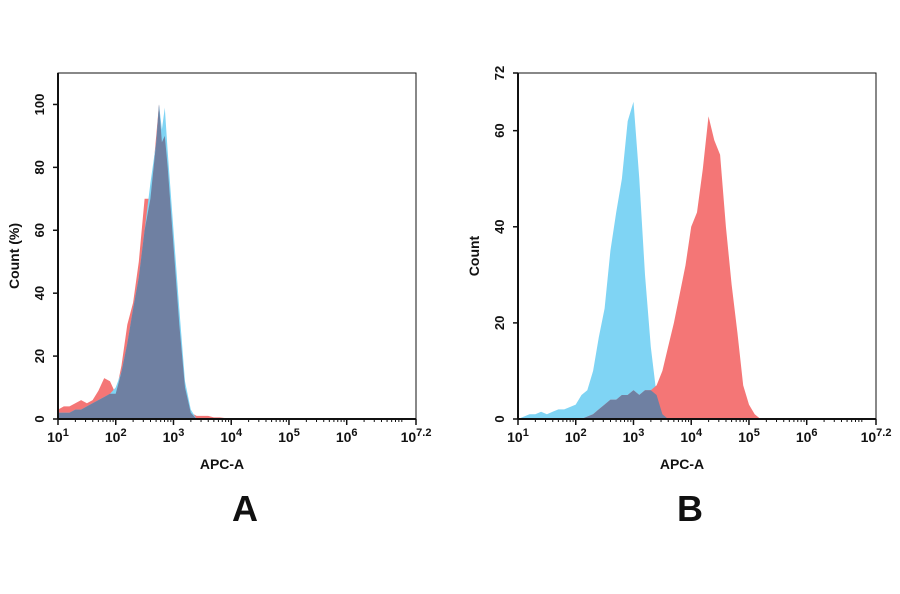  Describe the element at coordinates (245, 508) in the screenshot. I see `panel-label-a: A` at that location.